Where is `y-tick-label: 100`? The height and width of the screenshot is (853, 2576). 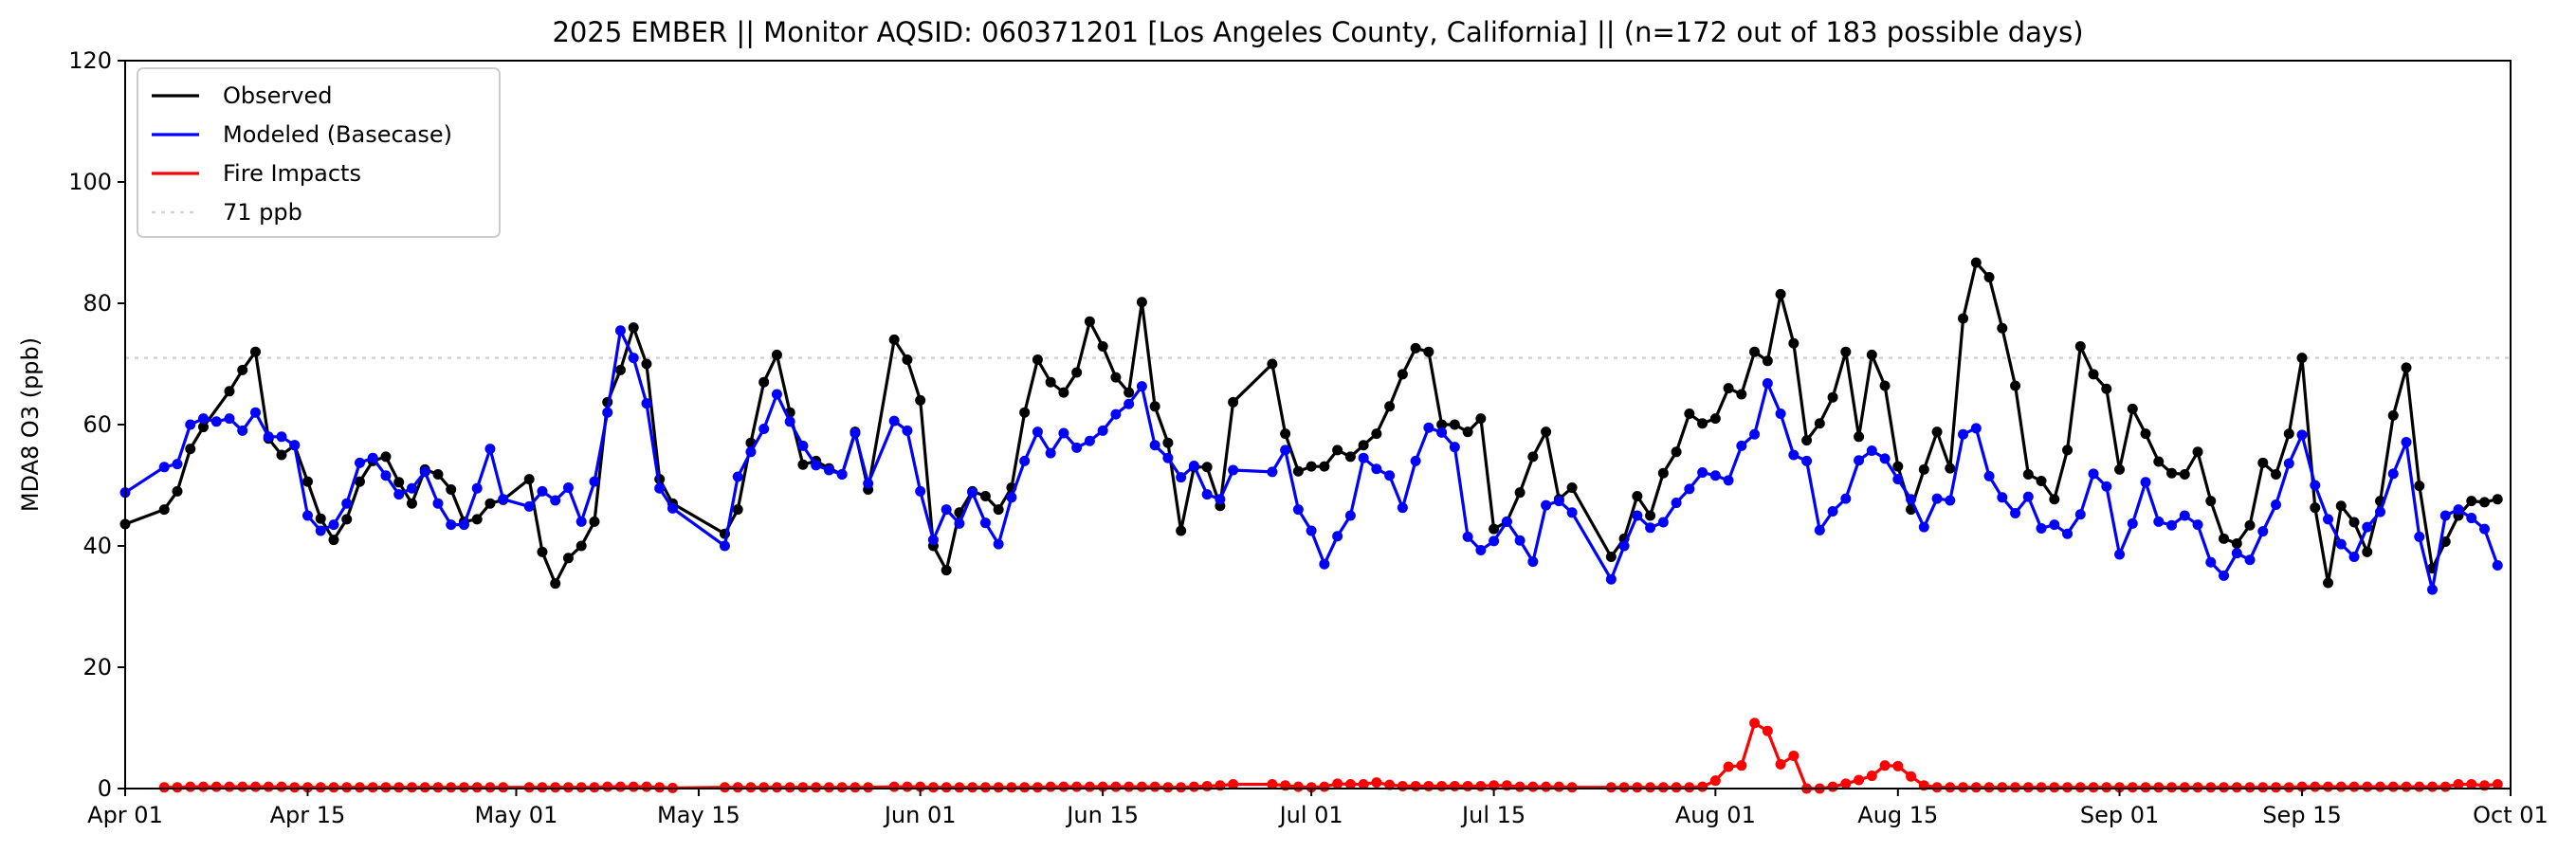 y-tick-label: 100 is located at coordinates (90, 182).